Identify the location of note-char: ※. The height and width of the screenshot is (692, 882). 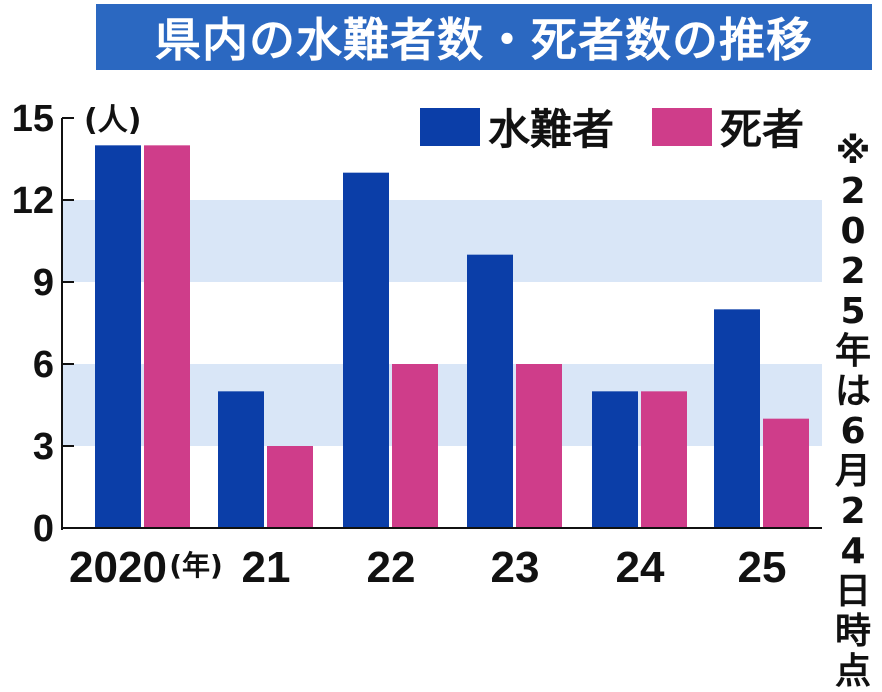
(853, 151).